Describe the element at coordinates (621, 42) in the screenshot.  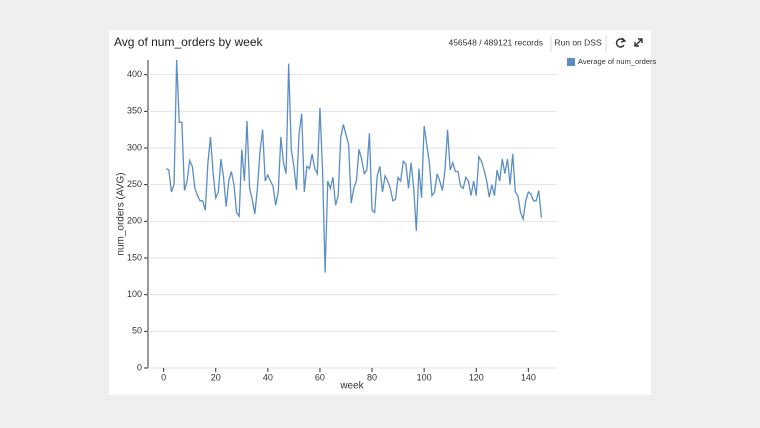
I see `refresh-icon` at that location.